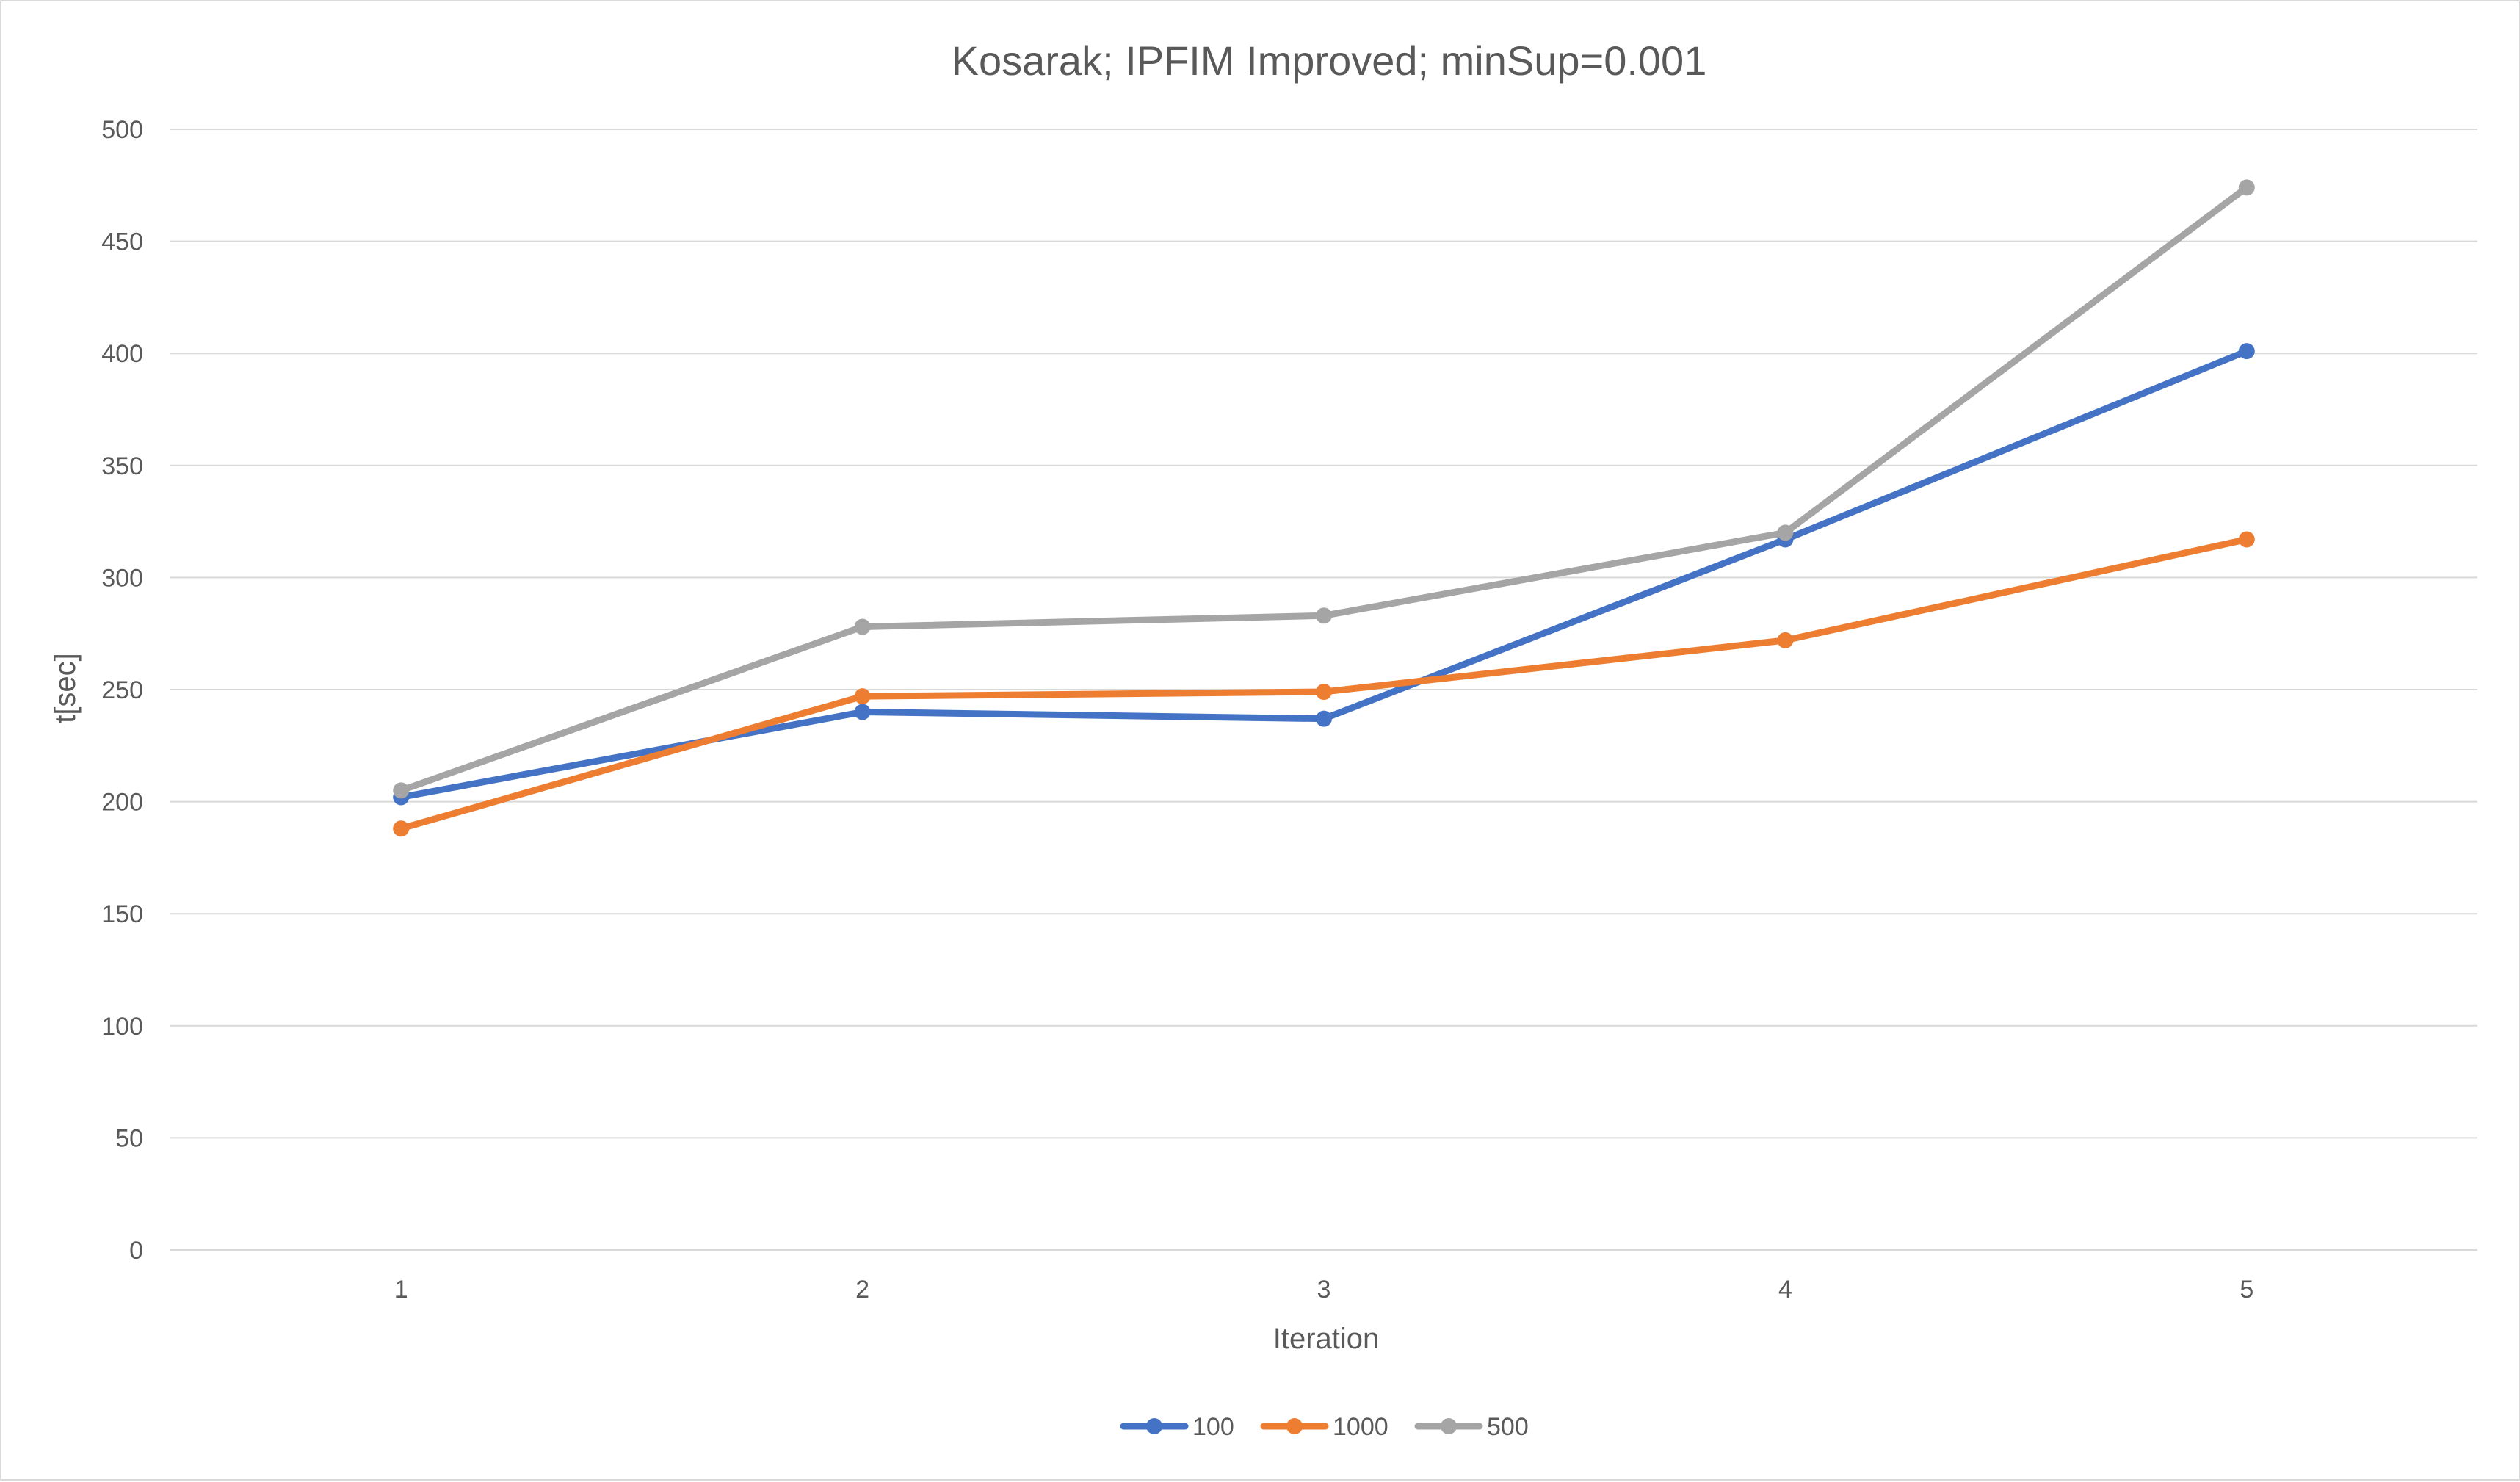  I want to click on legend-item-100: 100, so click(1177, 1427).